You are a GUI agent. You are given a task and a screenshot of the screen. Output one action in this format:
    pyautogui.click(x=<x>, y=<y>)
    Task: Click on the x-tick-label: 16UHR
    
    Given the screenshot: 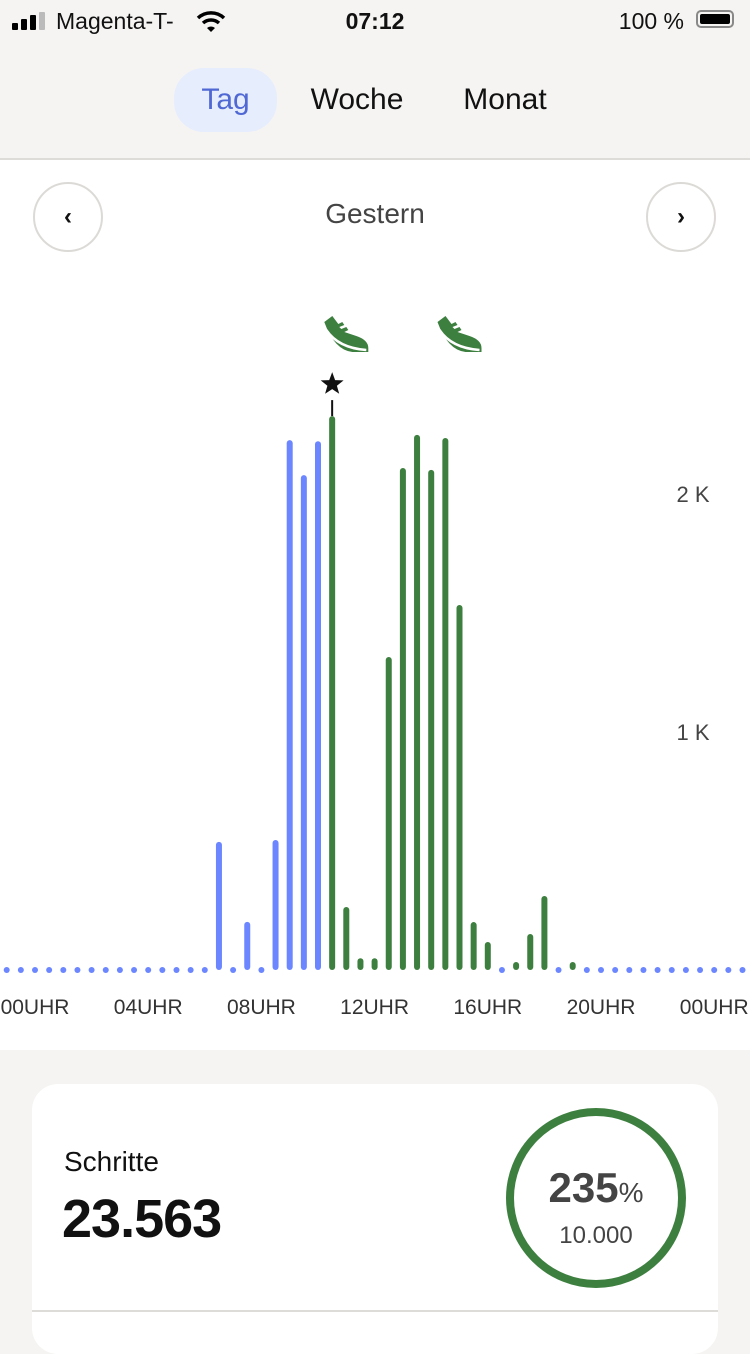 What is the action you would take?
    pyautogui.click(x=487, y=1007)
    